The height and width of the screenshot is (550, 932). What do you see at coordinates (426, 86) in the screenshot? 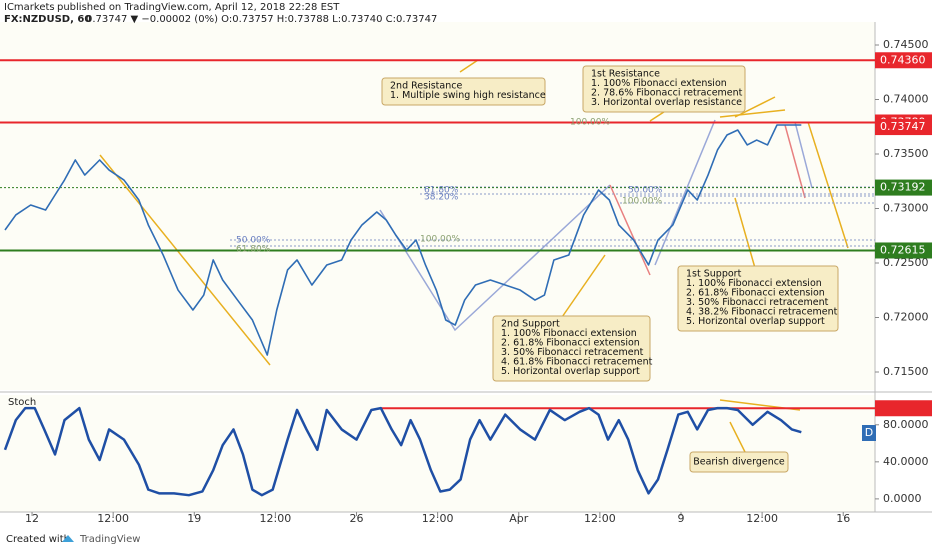
I see `annotation-title: 2nd Resistance` at bounding box center [426, 86].